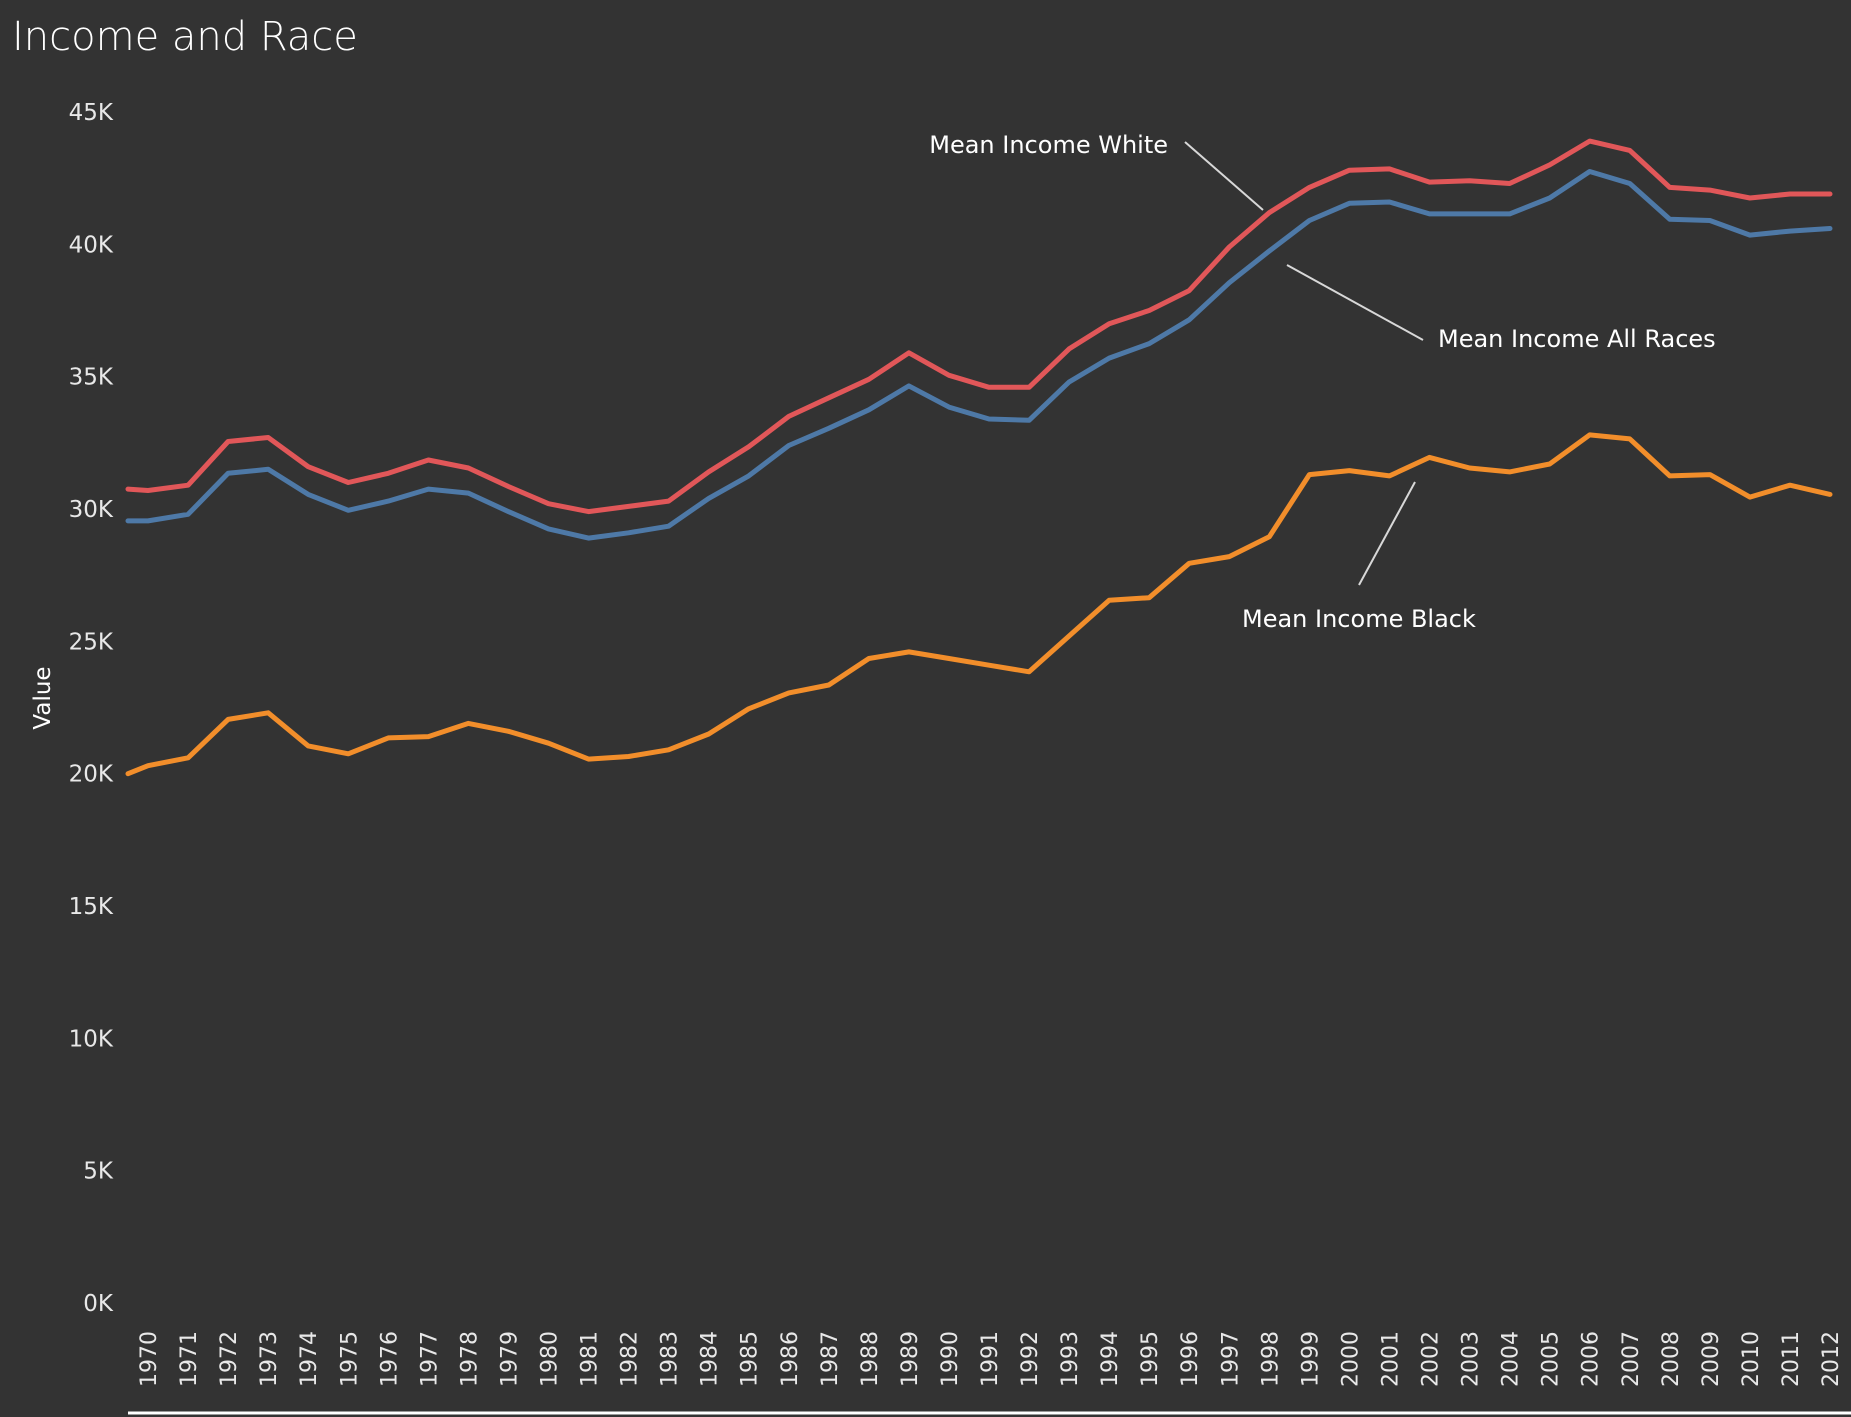 The width and height of the screenshot is (1851, 1417). Describe the element at coordinates (91, 510) in the screenshot. I see `y-tick-label: 30K` at that location.